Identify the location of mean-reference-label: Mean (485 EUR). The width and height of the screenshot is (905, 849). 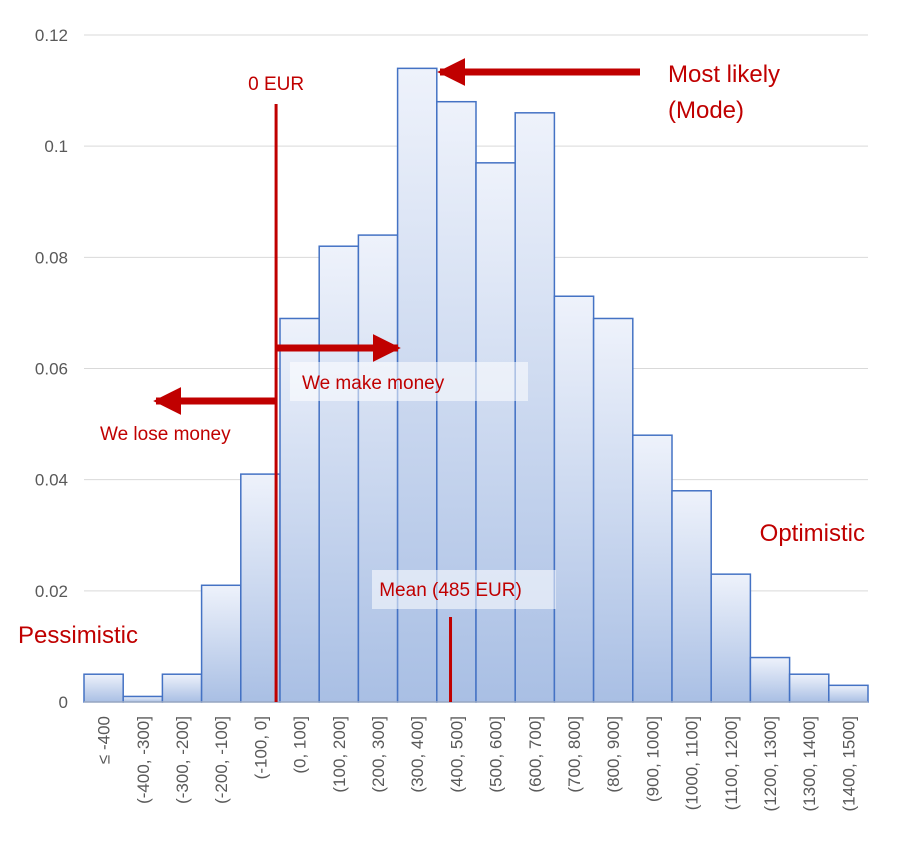
(450, 590).